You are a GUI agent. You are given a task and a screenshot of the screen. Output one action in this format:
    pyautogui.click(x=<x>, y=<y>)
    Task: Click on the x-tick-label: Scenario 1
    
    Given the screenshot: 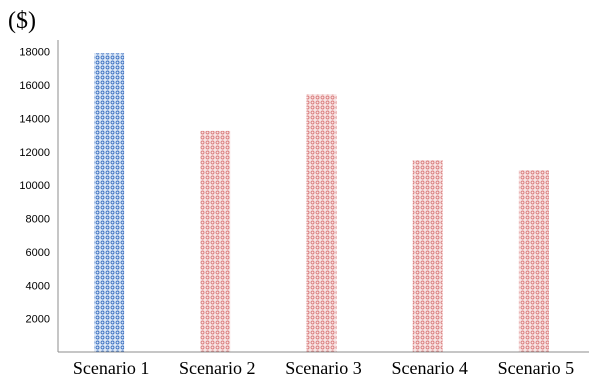 What is the action you would take?
    pyautogui.click(x=111, y=368)
    